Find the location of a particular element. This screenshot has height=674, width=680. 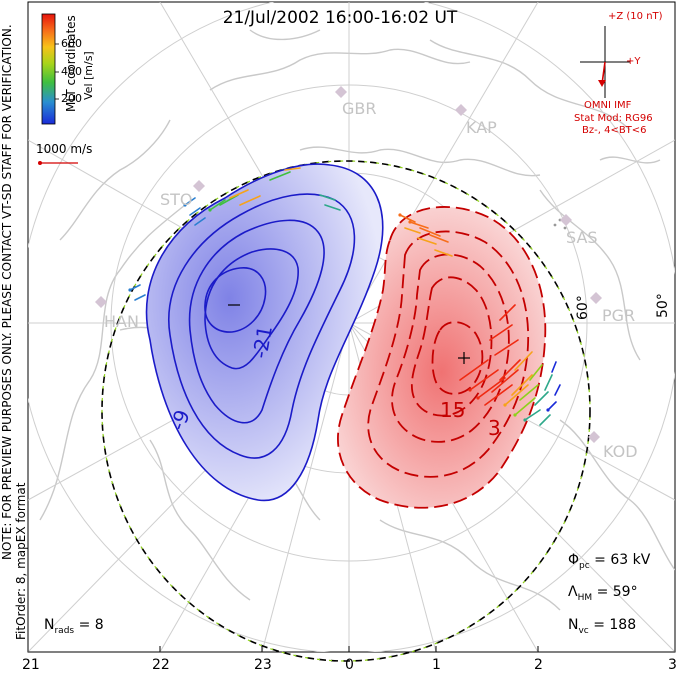

stat-nvc: Nvc = 188 is located at coordinates (602, 626).